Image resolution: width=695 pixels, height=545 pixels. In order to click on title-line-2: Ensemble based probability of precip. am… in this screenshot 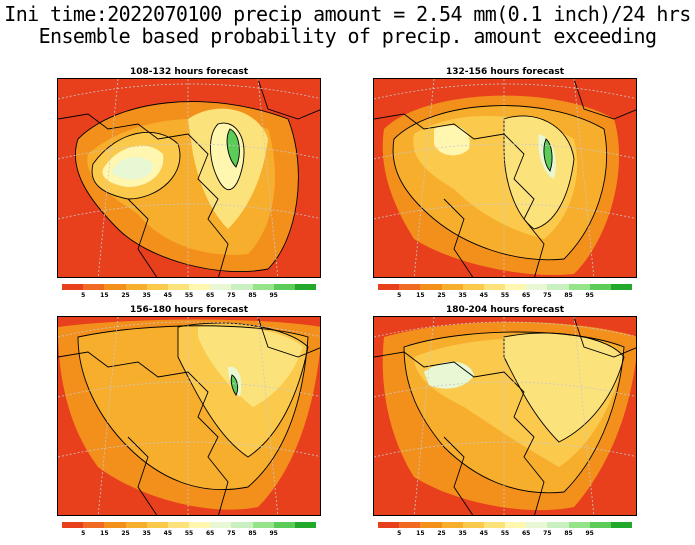, I will do `click(347, 36)`.